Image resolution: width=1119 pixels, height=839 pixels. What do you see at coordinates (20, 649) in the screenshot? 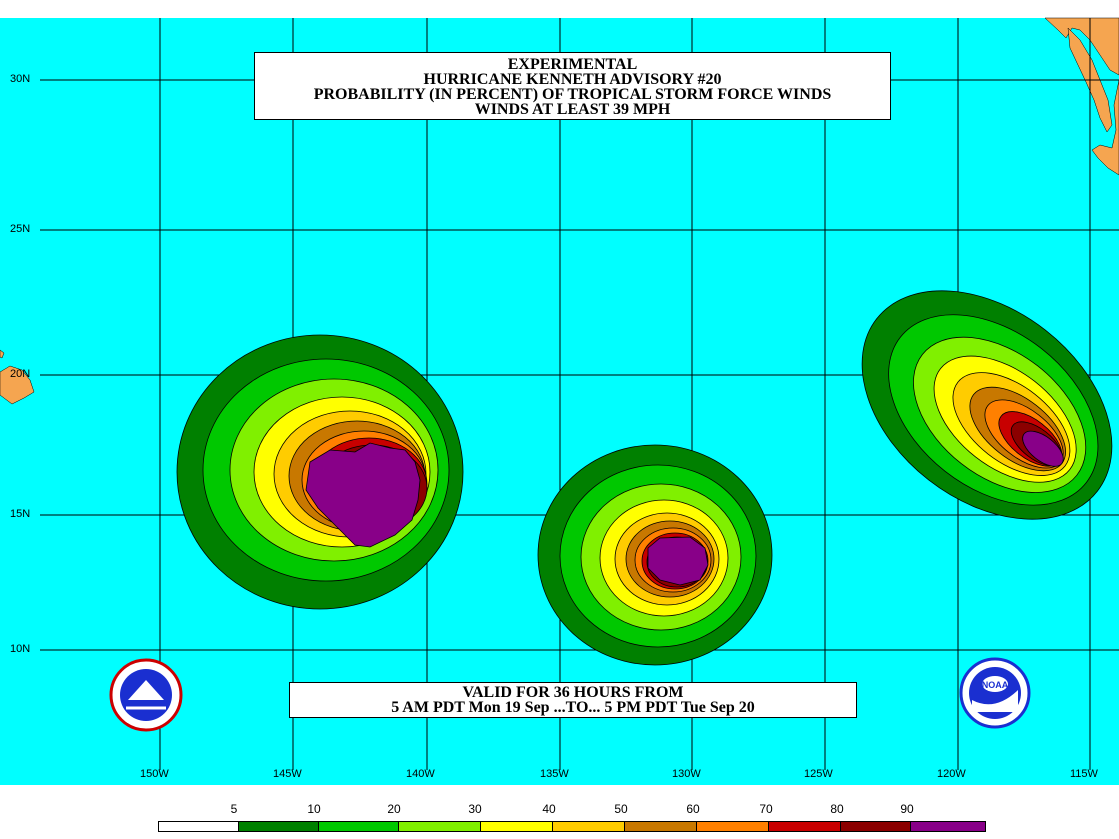
I see `lat-label-10n: 10N` at bounding box center [20, 649].